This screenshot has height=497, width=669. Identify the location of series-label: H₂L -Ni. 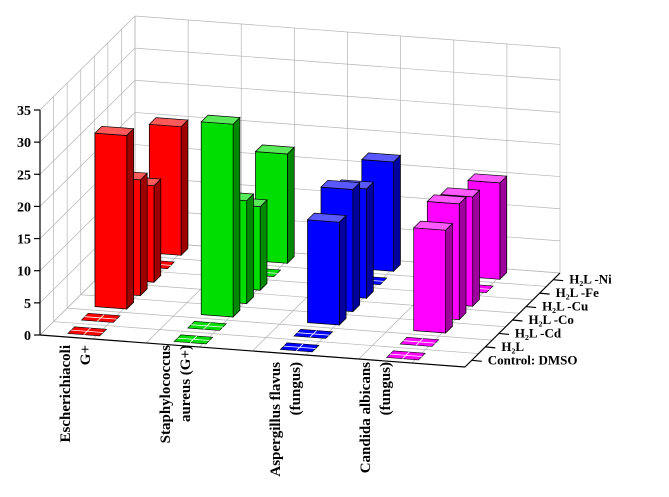
(590, 279).